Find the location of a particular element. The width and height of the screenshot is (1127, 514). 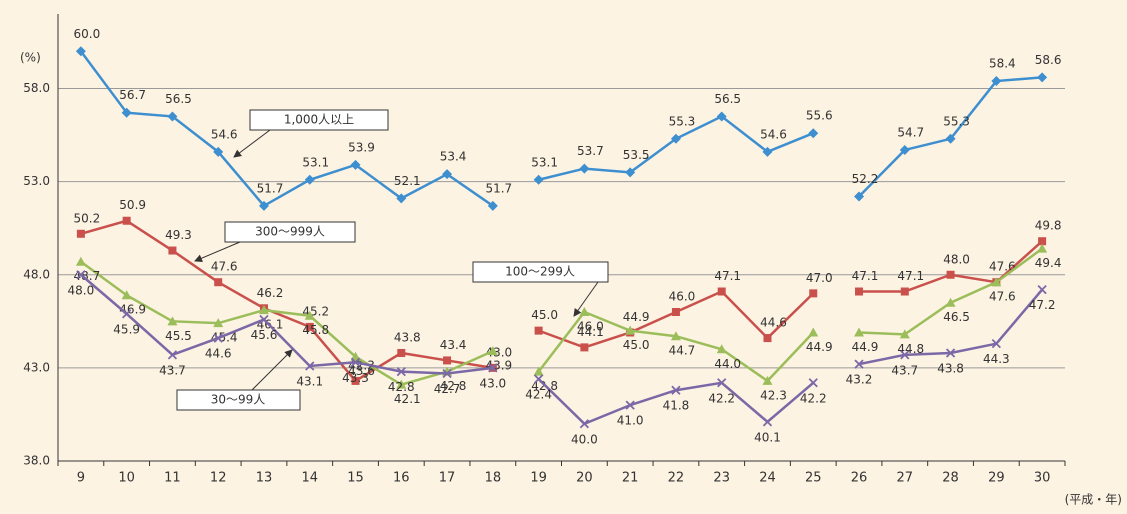

data-label: 53.4 is located at coordinates (453, 157).